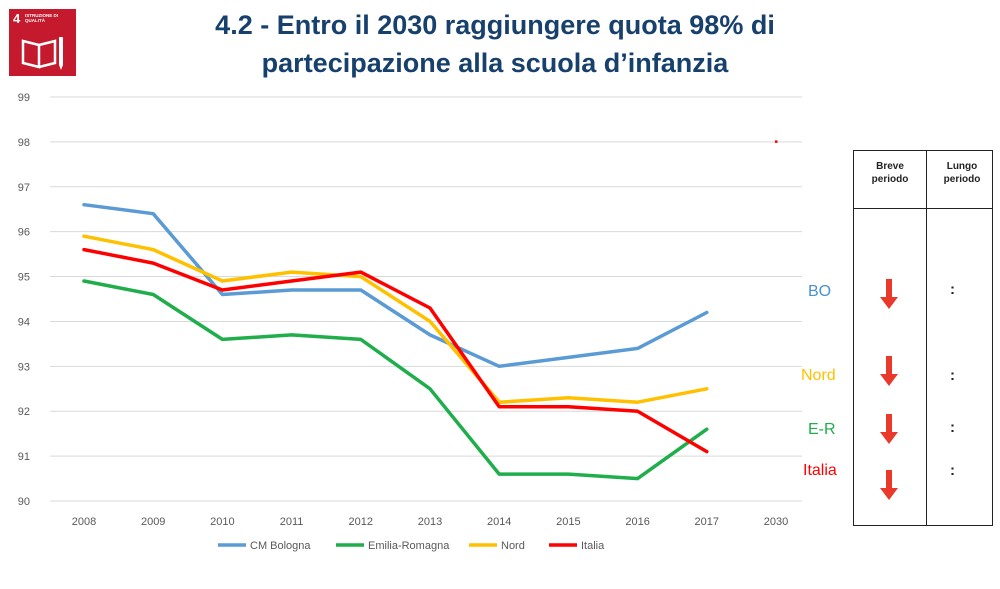  I want to click on lungo-value-bo: :, so click(952, 289).